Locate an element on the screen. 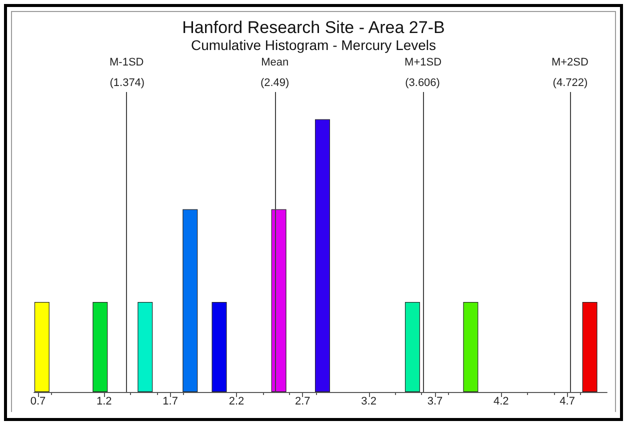 The height and width of the screenshot is (423, 625). x-tick-label: 4.7 is located at coordinates (567, 402).